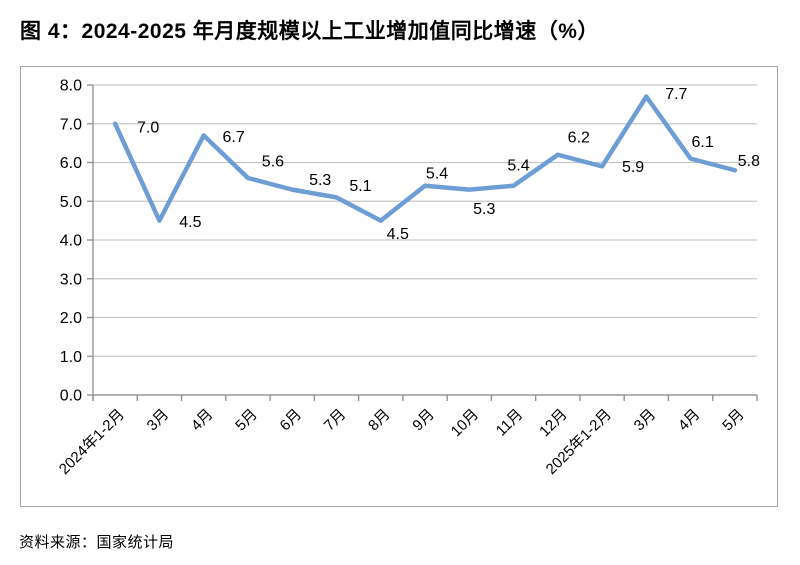 The image size is (800, 565). Describe the element at coordinates (379, 420) in the screenshot. I see `x-axis-label: 8月` at that location.